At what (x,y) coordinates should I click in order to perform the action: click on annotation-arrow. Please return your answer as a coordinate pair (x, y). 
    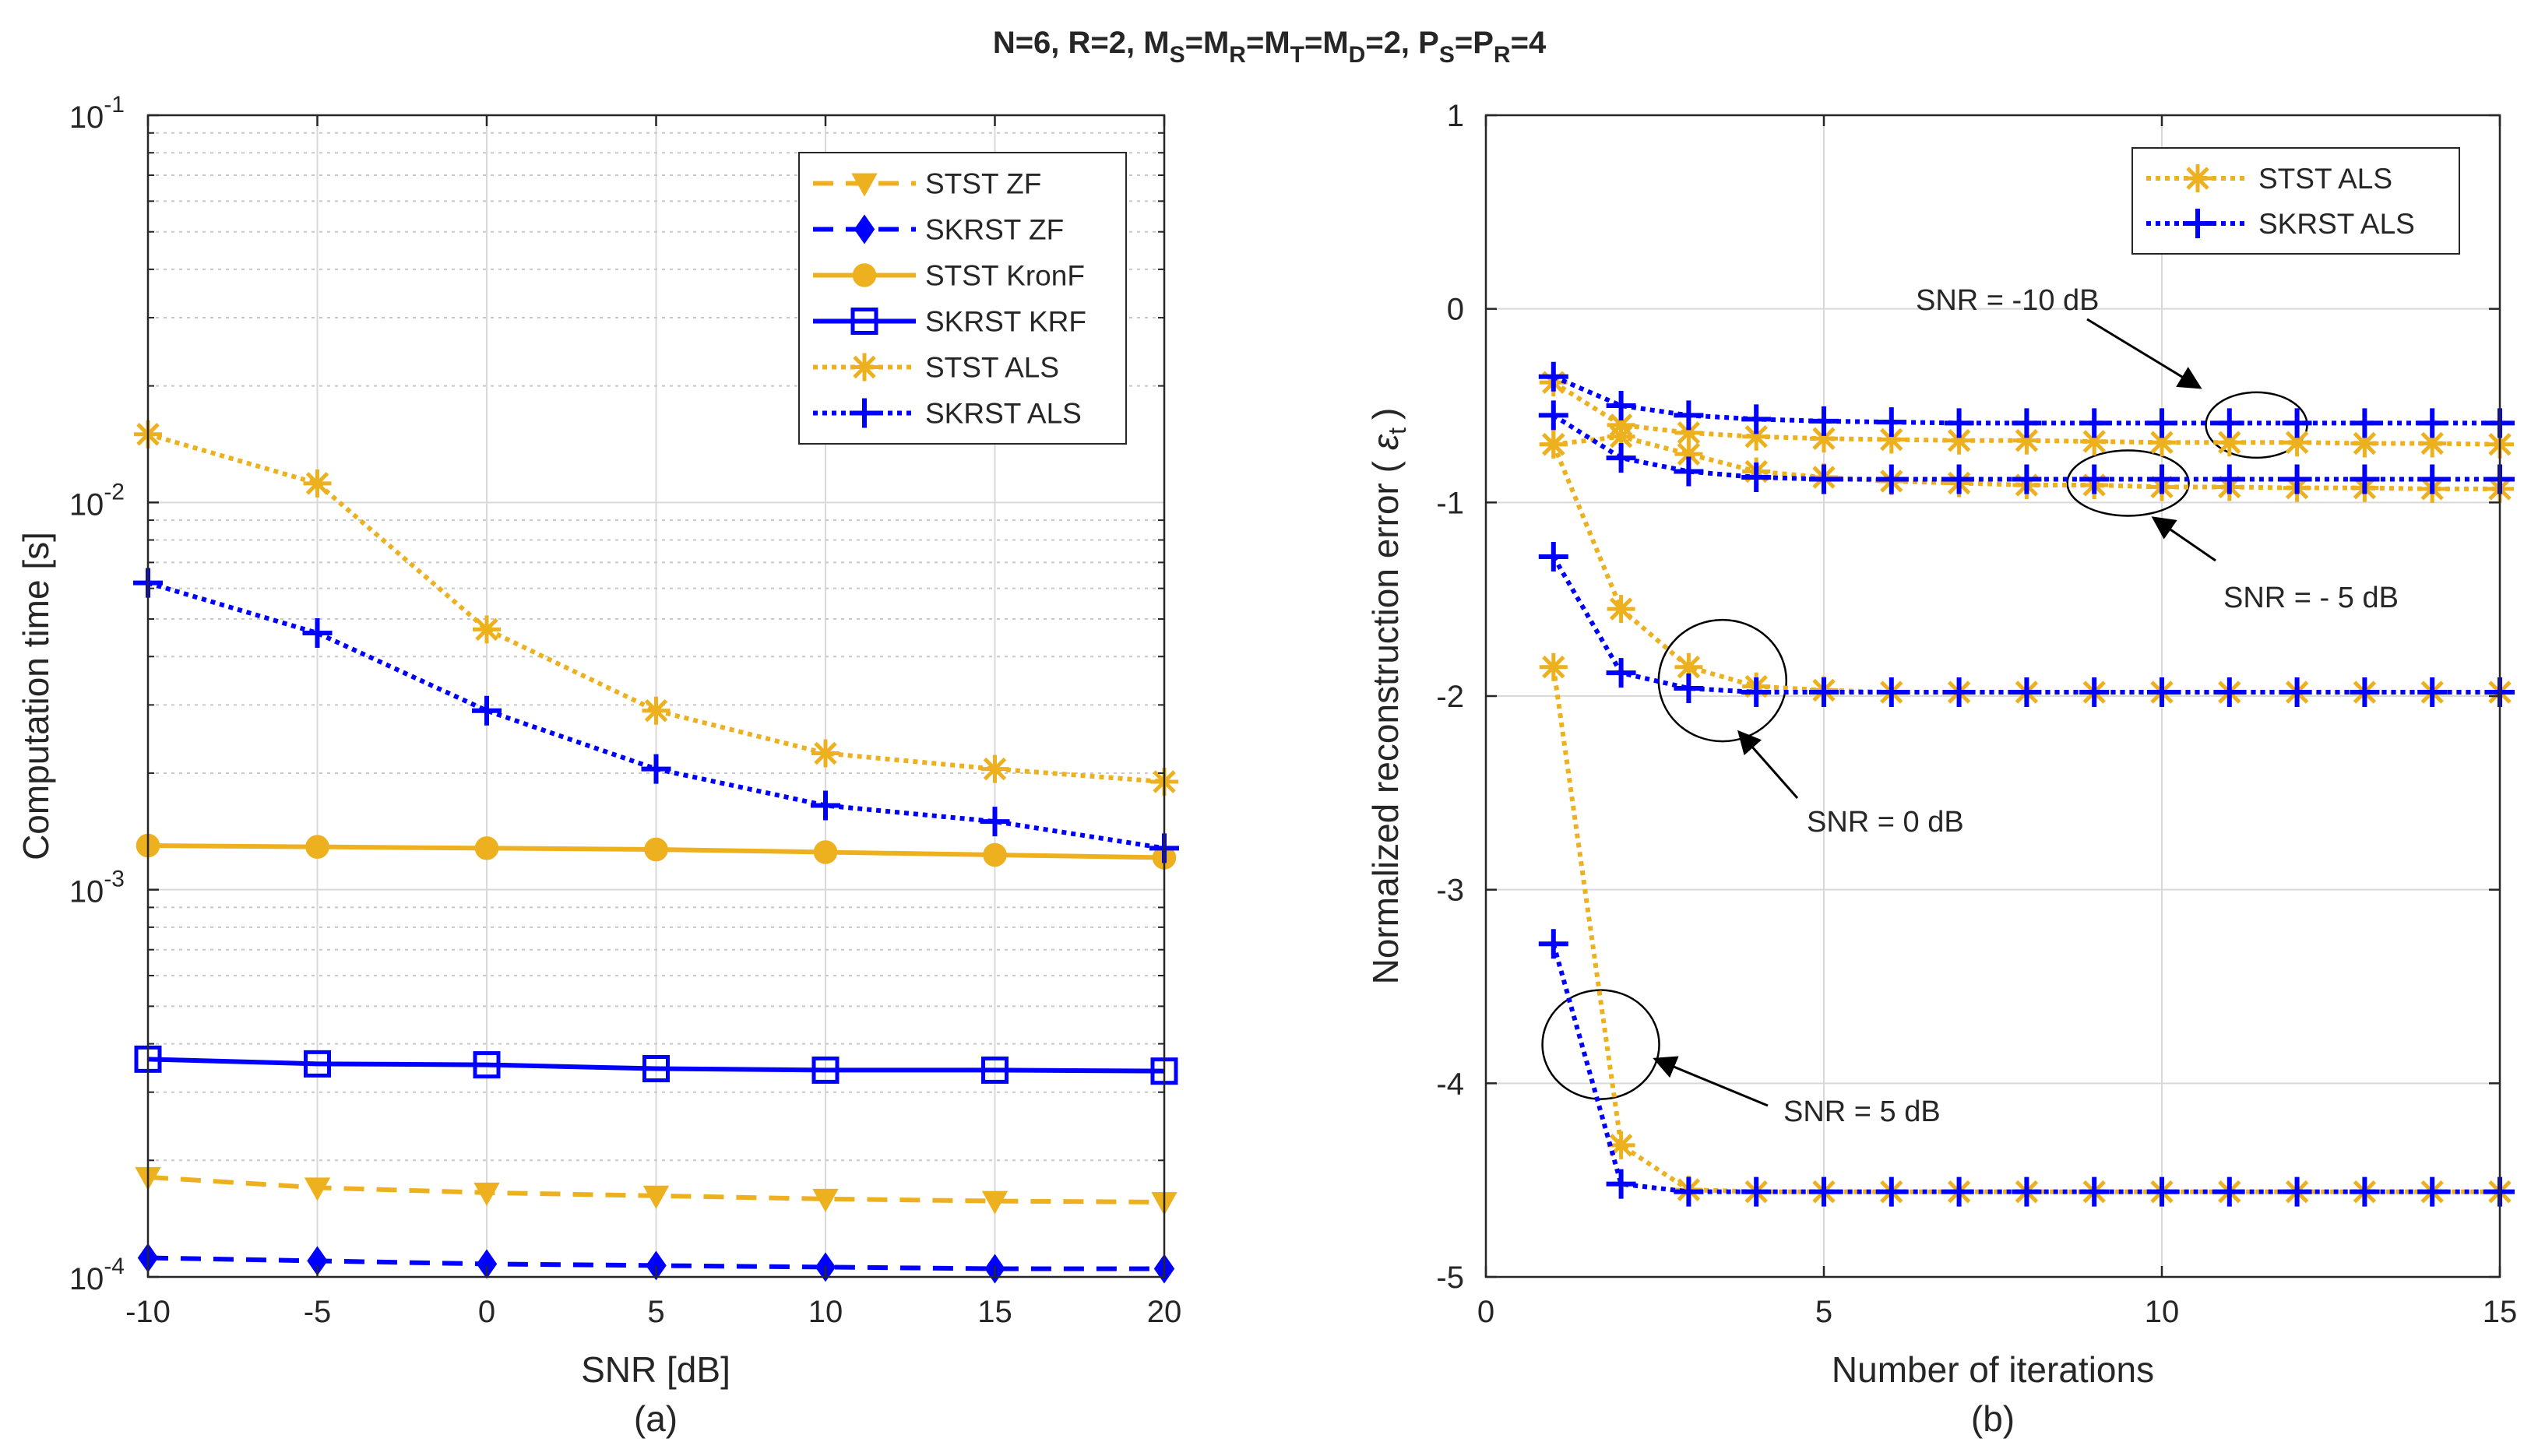
    Looking at the image, I should click on (1768, 764).